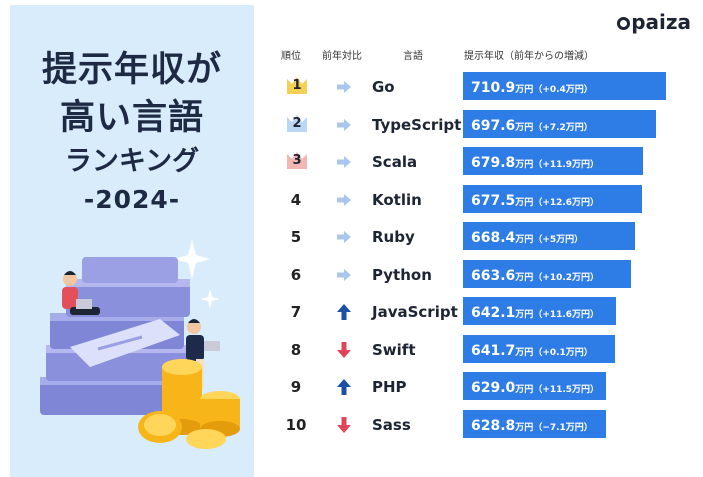  I want to click on arrow-up-icon, so click(344, 312).